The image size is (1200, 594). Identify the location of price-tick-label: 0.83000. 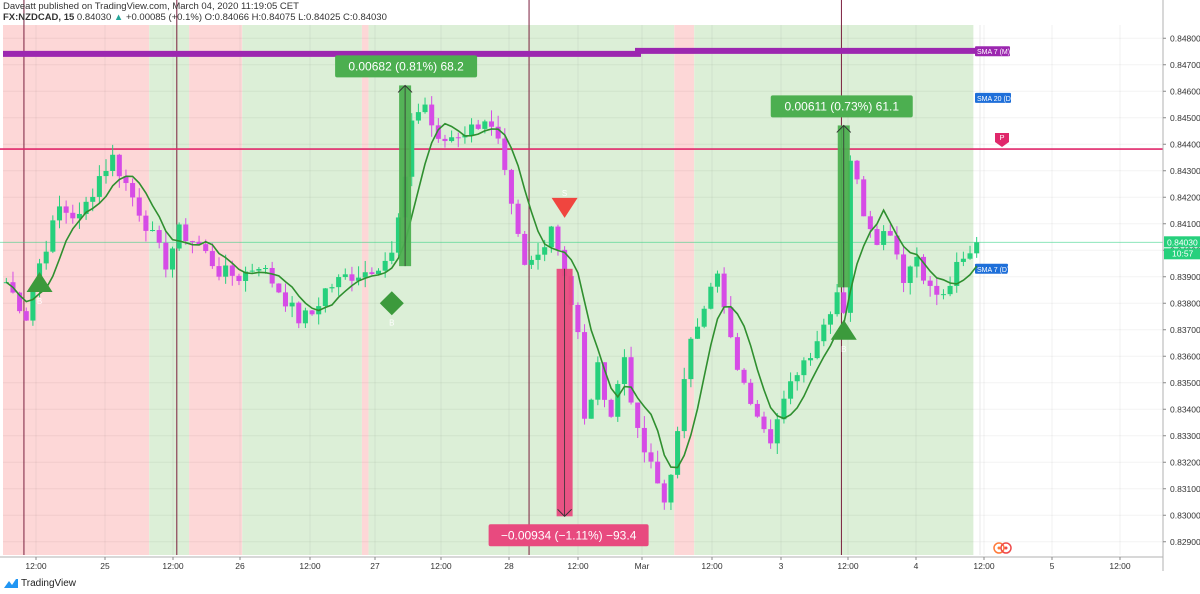
(1185, 515).